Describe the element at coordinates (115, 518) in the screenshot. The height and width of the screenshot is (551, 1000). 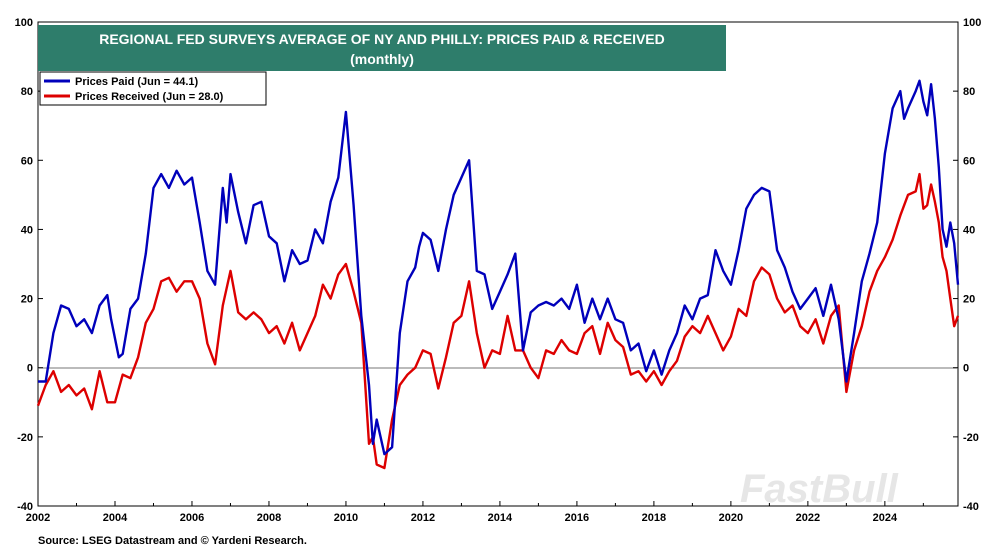
I see `x-tick-label: 2004` at that location.